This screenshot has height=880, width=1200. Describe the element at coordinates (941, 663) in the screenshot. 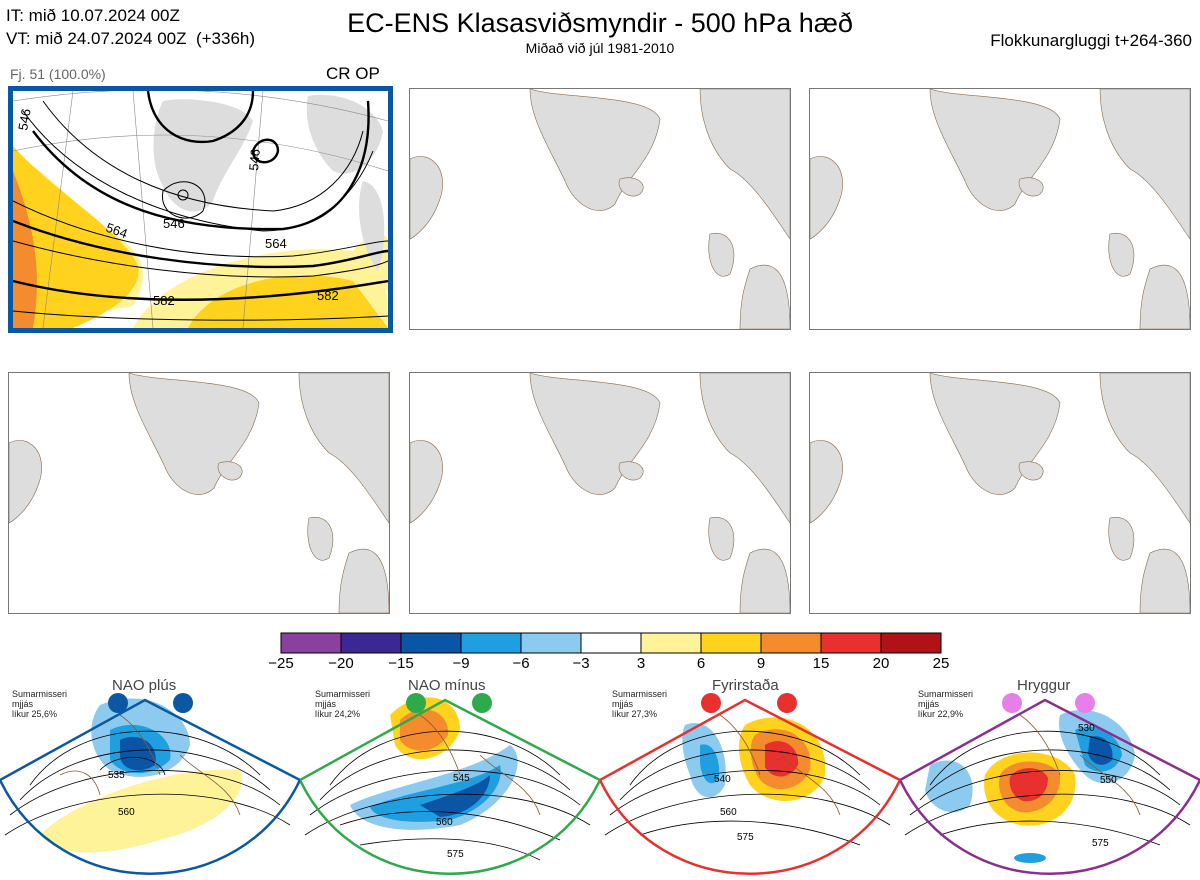

I see `colorbar-tick-label: 25` at that location.